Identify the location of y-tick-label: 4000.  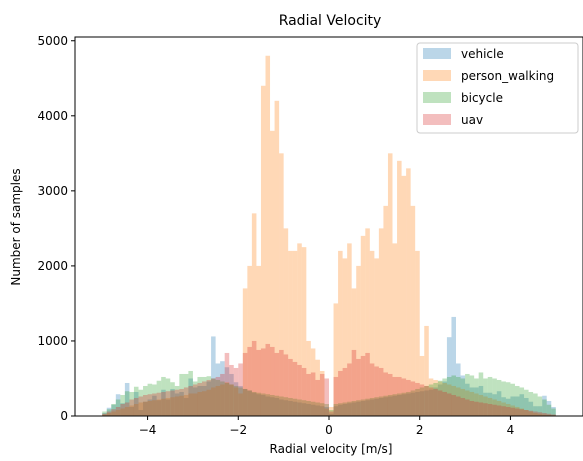
(52, 116).